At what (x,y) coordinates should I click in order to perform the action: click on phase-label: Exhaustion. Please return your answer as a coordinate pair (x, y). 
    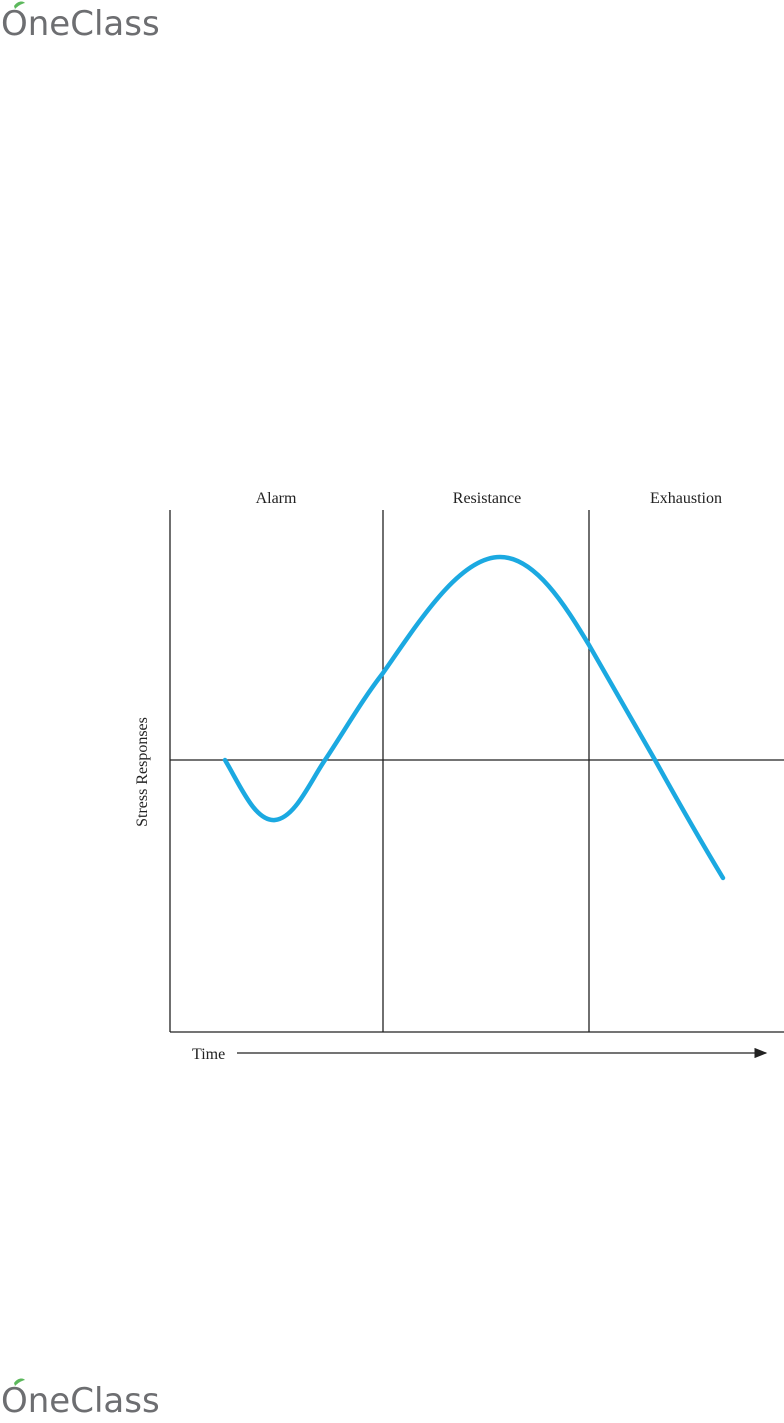
    Looking at the image, I should click on (686, 498).